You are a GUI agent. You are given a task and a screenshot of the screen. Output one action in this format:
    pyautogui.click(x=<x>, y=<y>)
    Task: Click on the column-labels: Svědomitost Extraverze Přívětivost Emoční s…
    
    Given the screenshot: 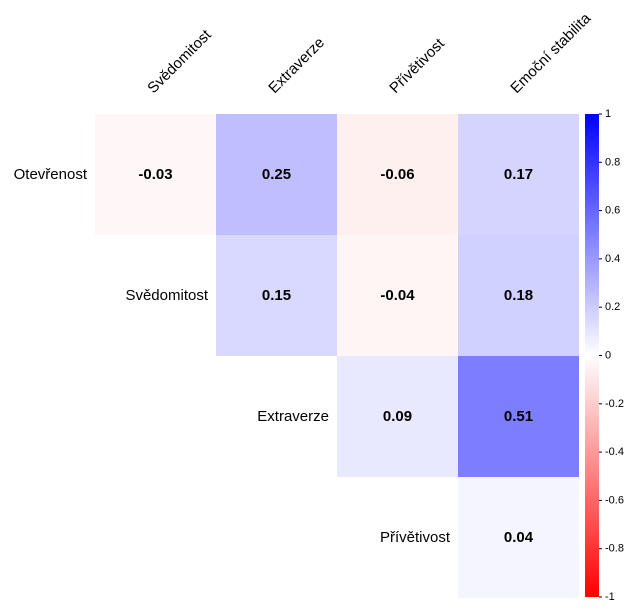 What is the action you would take?
    pyautogui.click(x=369, y=52)
    